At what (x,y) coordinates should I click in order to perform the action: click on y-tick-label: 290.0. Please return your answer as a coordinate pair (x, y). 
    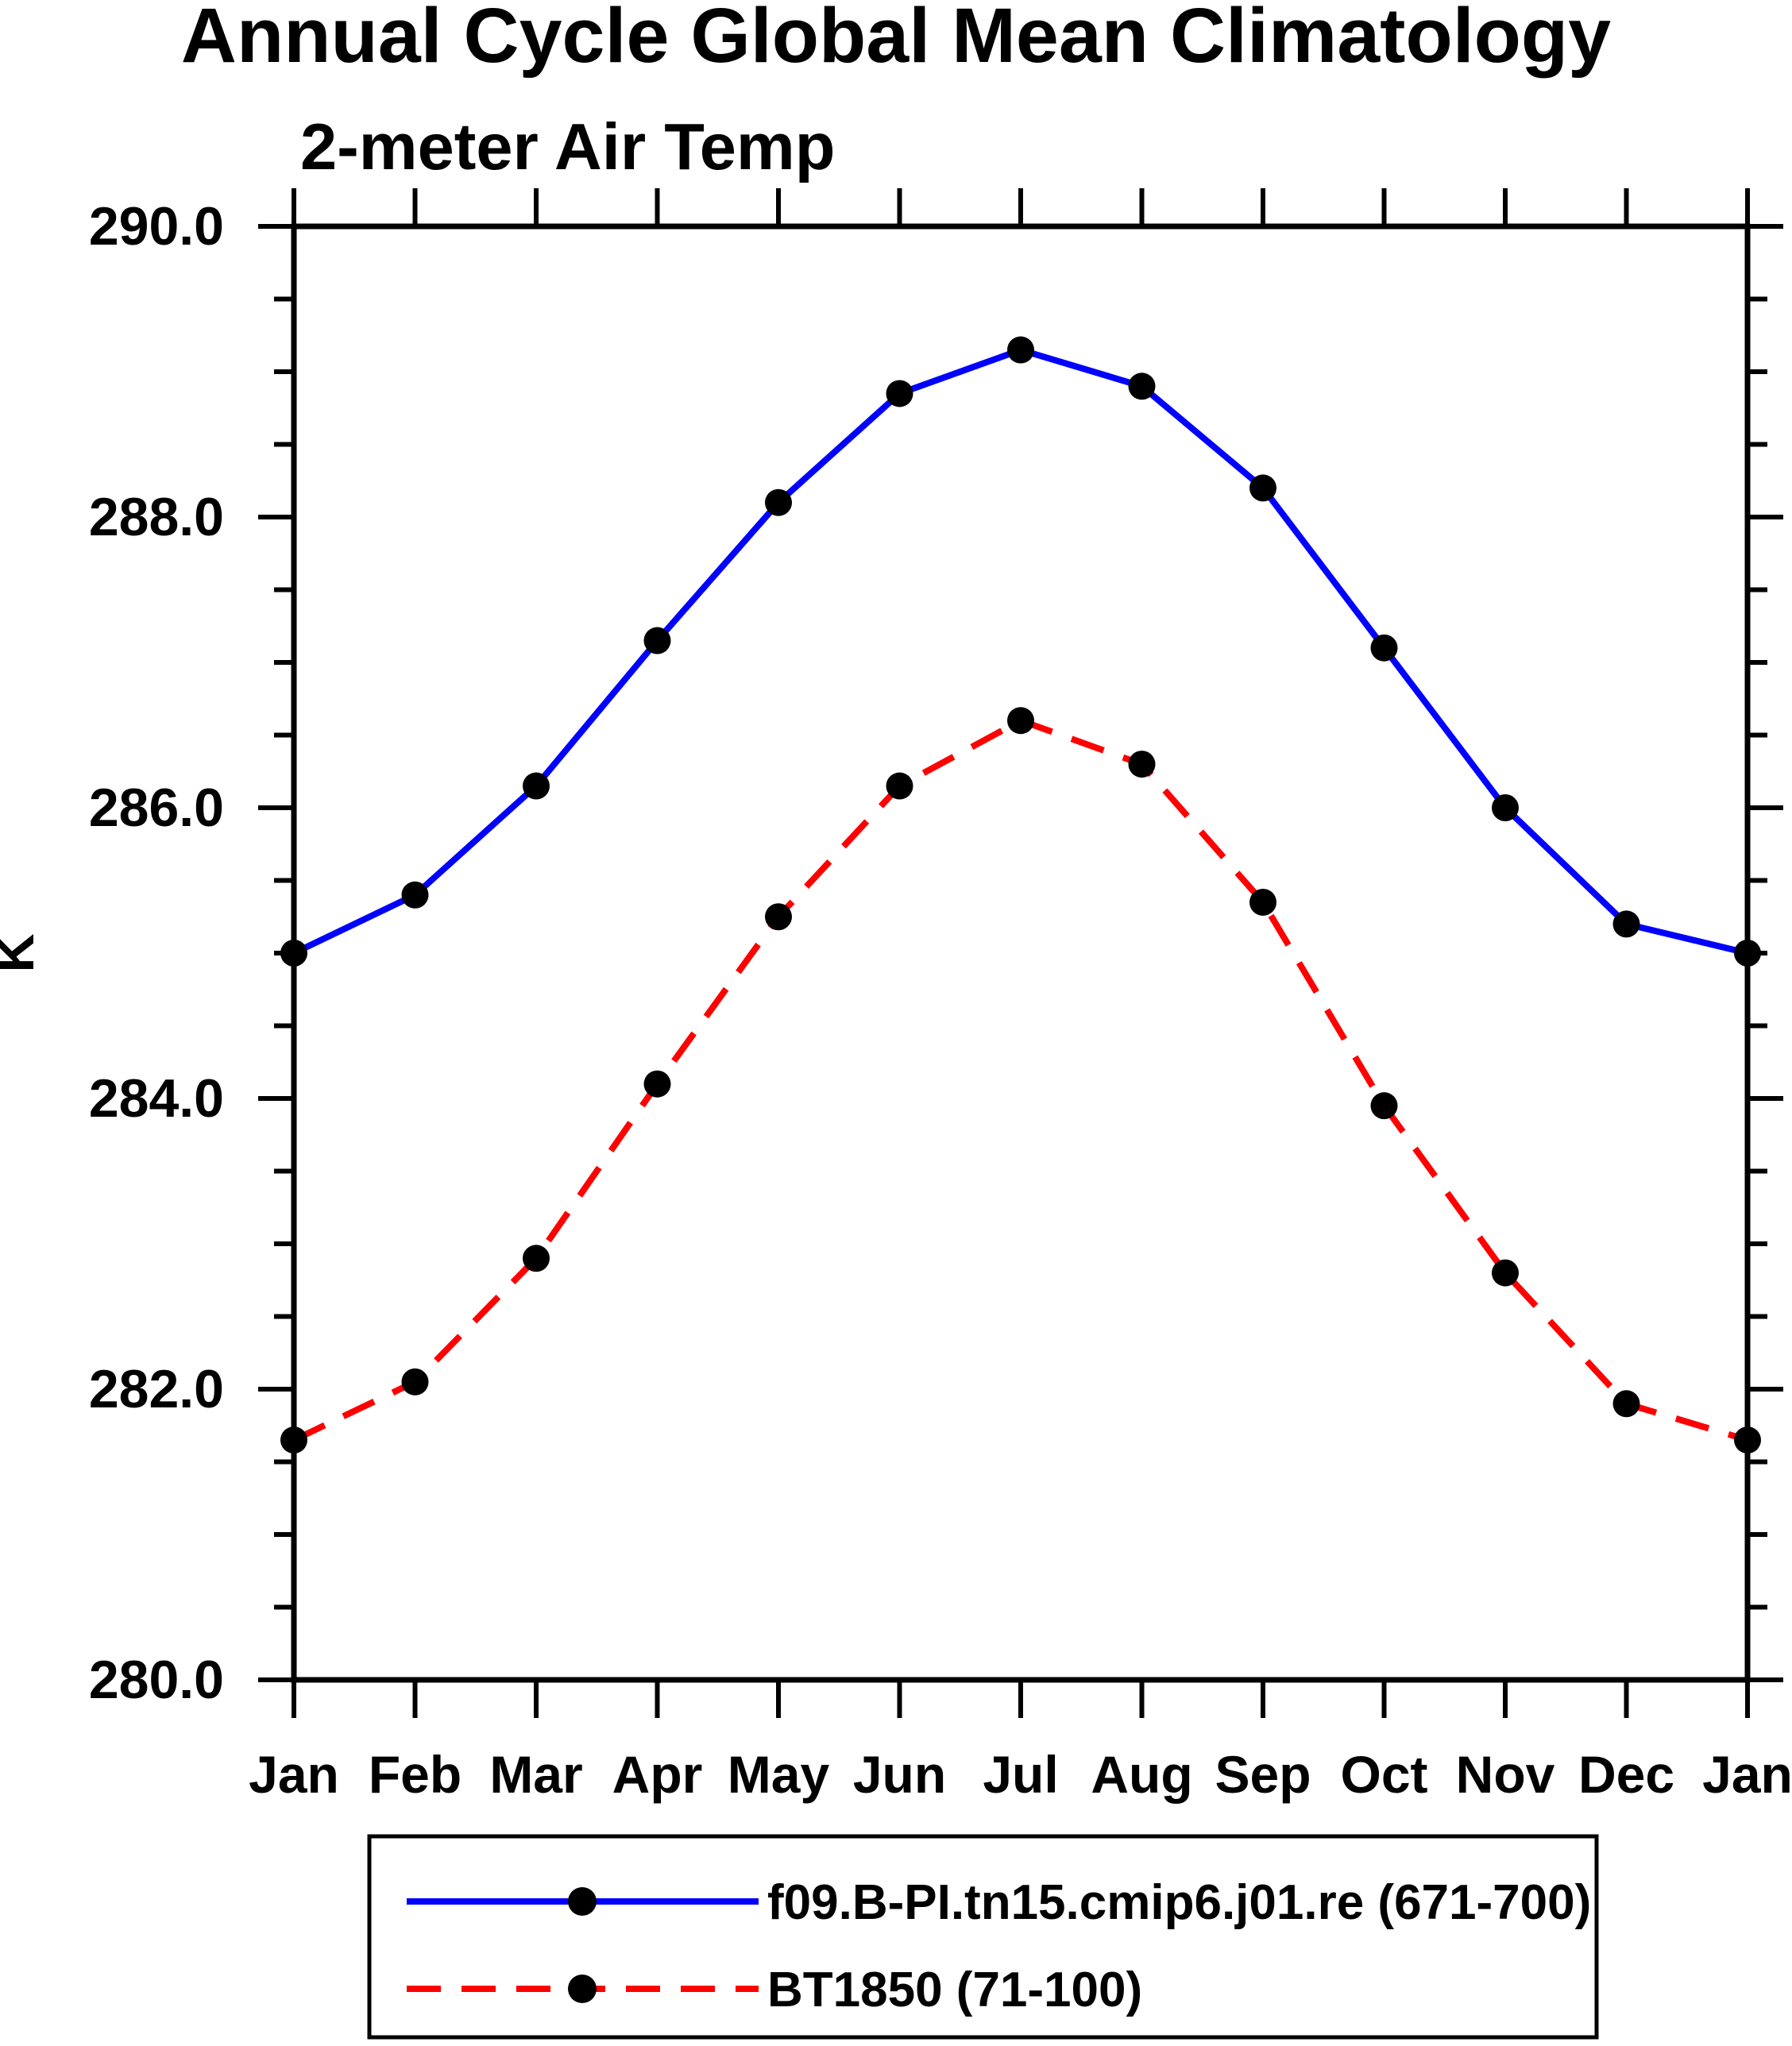
    Looking at the image, I should click on (156, 226).